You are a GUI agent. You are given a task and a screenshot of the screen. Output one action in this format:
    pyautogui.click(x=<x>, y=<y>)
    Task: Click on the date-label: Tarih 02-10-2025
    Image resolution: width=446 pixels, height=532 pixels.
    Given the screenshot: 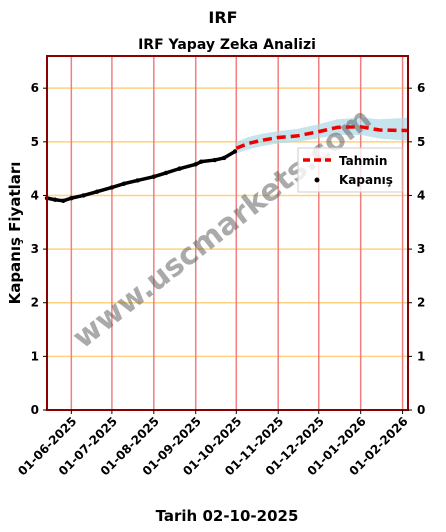 What is the action you would take?
    pyautogui.click(x=227, y=516)
    